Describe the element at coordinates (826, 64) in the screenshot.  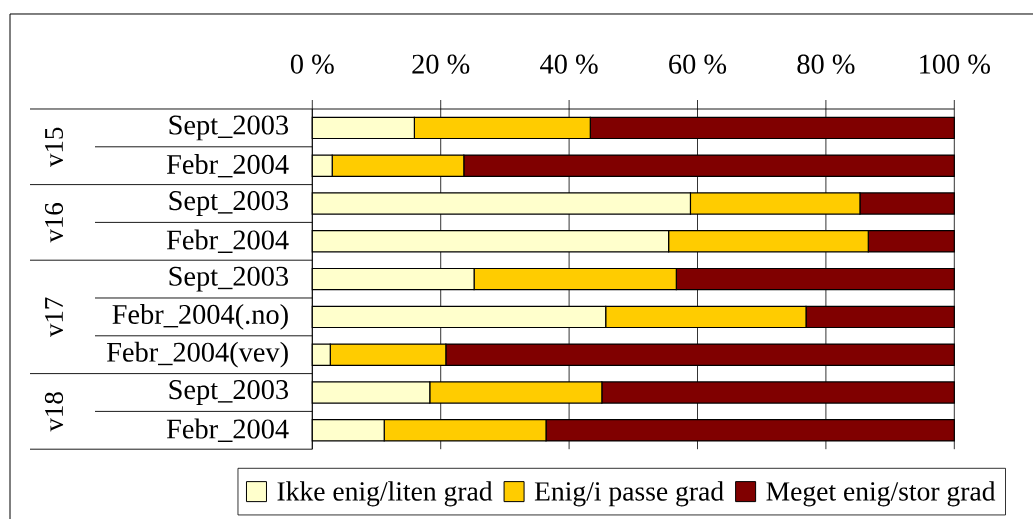
I see `x-tick-label: 80 %` at that location.